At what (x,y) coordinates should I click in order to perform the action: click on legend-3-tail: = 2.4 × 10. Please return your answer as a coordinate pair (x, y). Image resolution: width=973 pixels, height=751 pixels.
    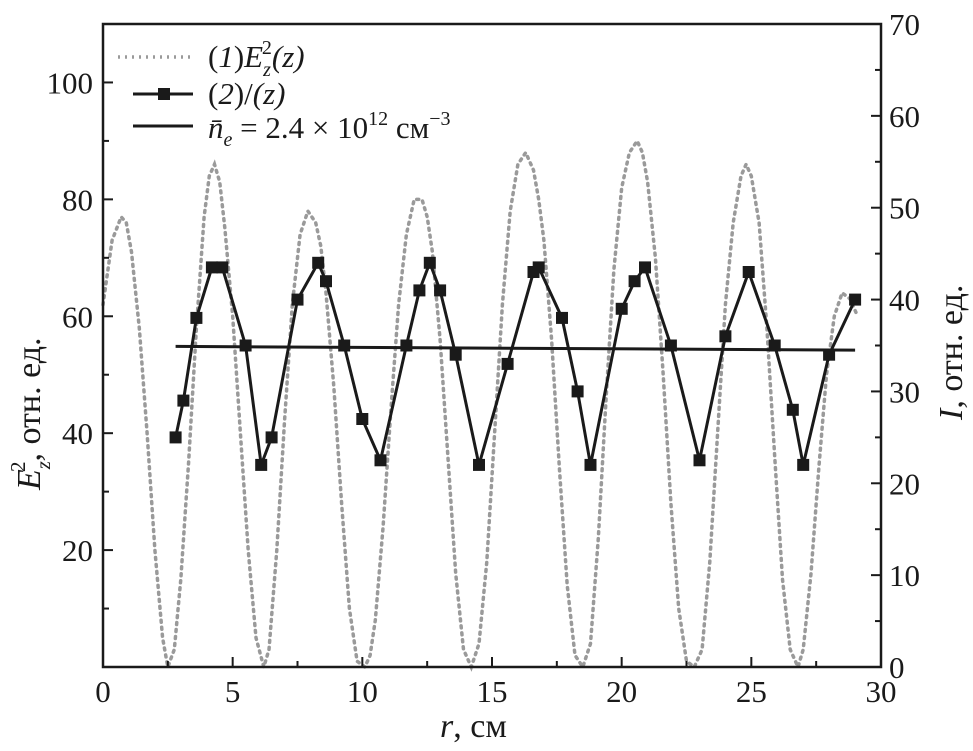
    Looking at the image, I should click on (300, 127).